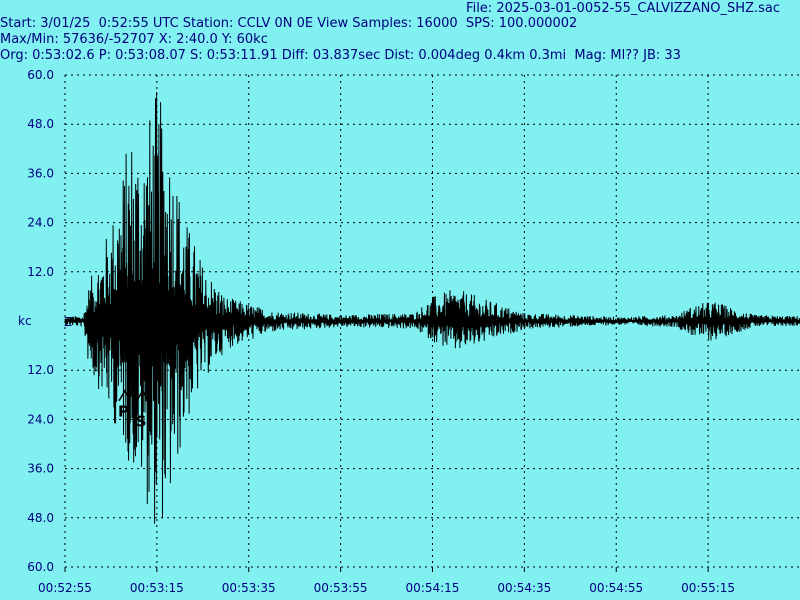 Image resolution: width=800 pixels, height=600 pixels. What do you see at coordinates (341, 588) in the screenshot?
I see `x-tick-label: 00:53:55` at bounding box center [341, 588].